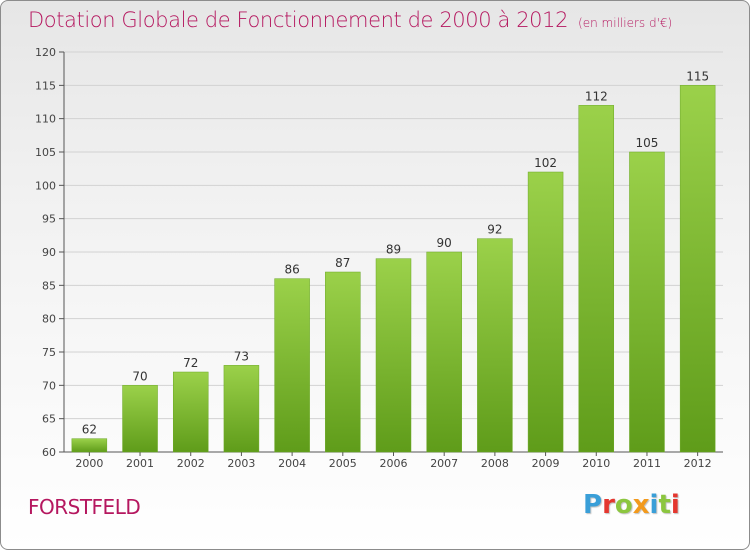 The width and height of the screenshot is (750, 550). I want to click on y-tick-label: 110, so click(45, 119).